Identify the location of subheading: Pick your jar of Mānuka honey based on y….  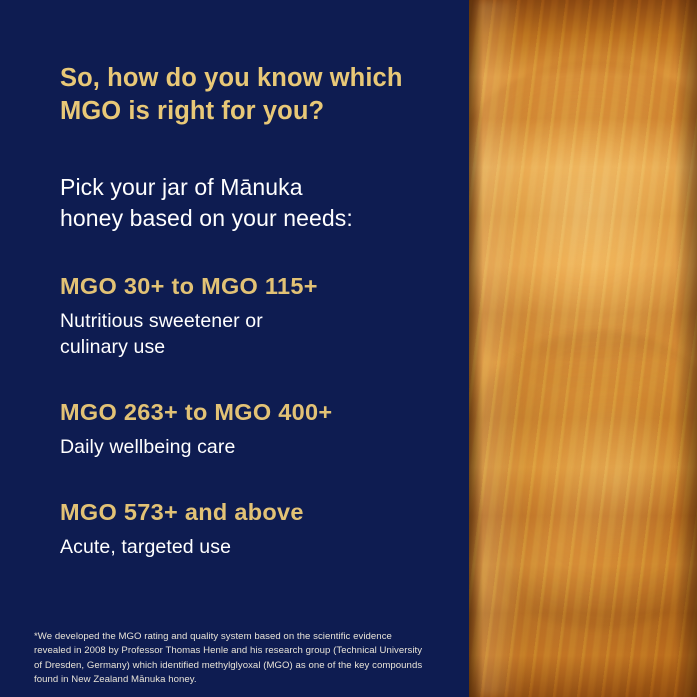
(206, 202).